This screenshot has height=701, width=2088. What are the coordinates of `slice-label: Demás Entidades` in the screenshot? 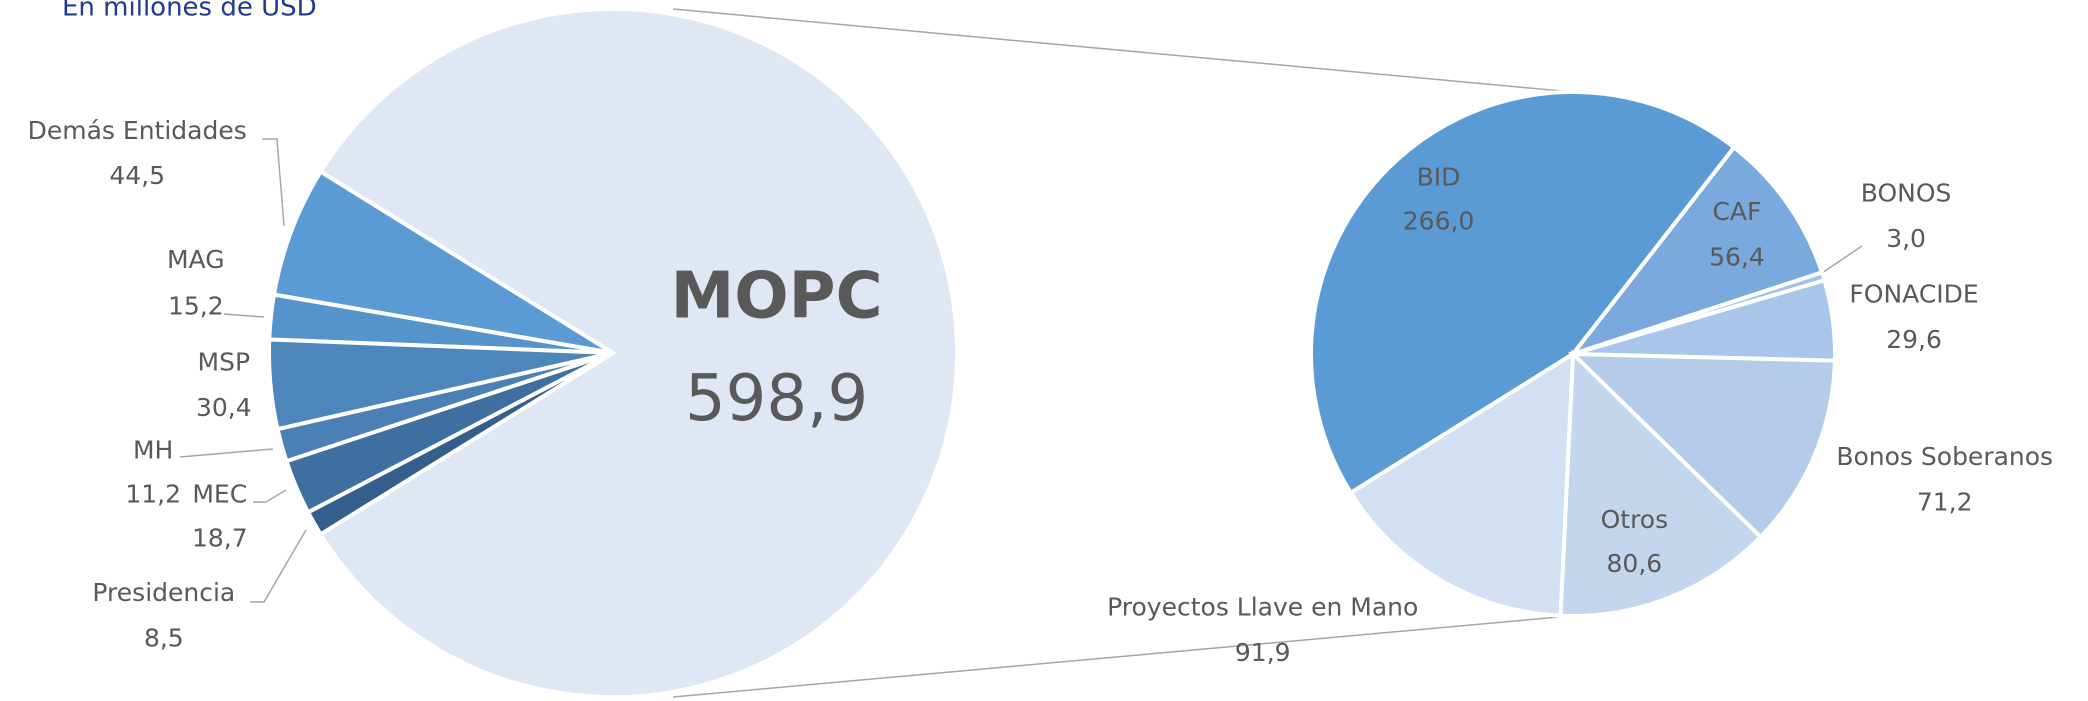 It's located at (137, 130).